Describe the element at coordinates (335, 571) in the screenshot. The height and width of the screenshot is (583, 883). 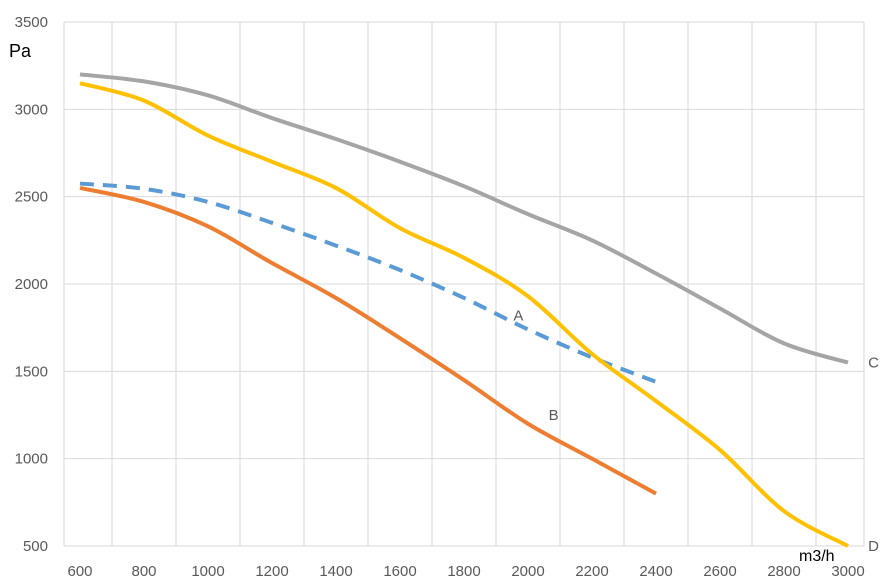
I see `x-tick-label: 1400` at that location.